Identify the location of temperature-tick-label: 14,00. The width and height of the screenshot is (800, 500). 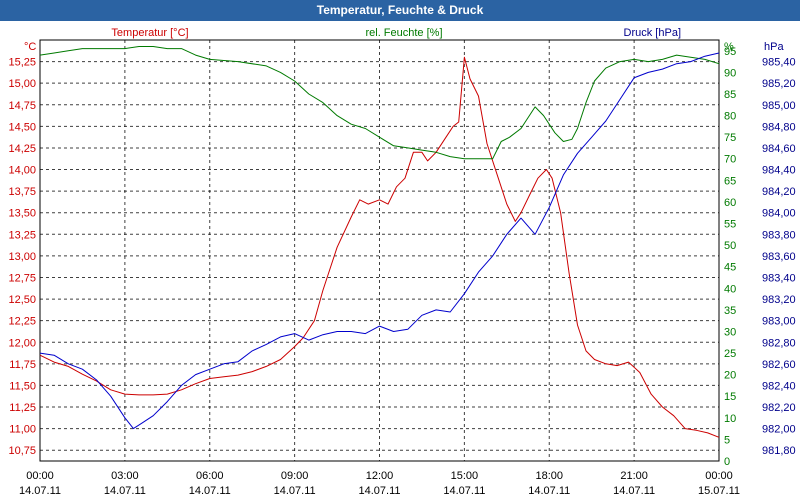
(22, 171).